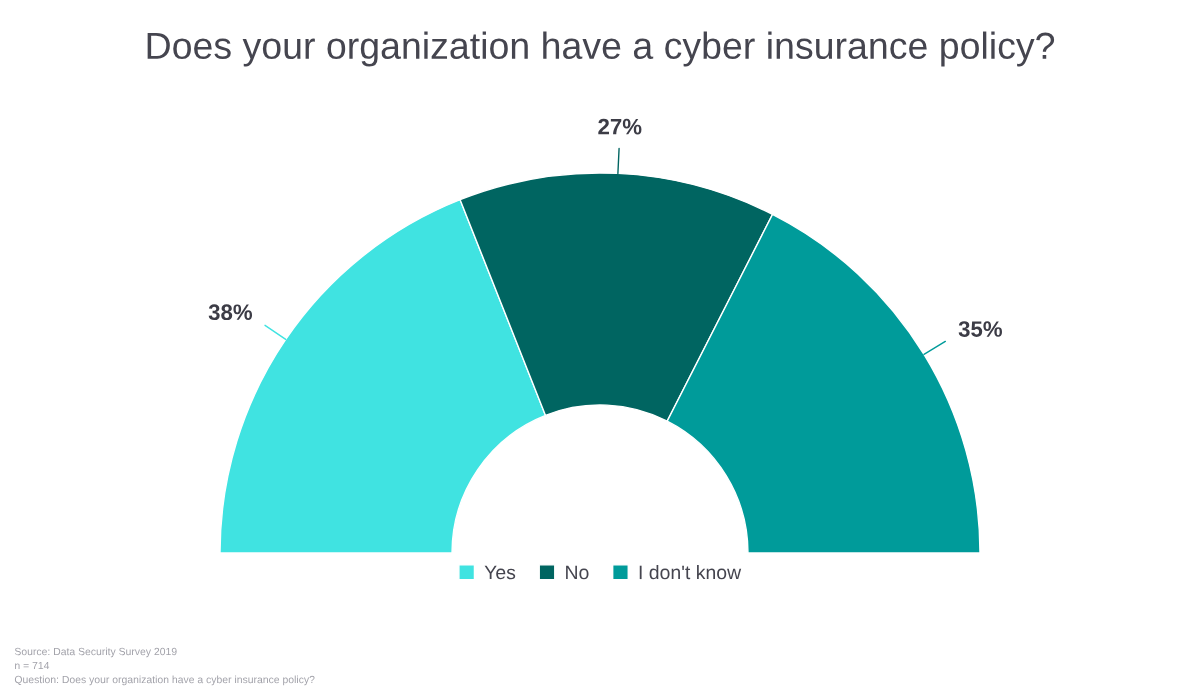 This screenshot has width=1200, height=700. What do you see at coordinates (164, 680) in the screenshot?
I see `text: Question: Does your organization have a cyber insurance policy?` at bounding box center [164, 680].